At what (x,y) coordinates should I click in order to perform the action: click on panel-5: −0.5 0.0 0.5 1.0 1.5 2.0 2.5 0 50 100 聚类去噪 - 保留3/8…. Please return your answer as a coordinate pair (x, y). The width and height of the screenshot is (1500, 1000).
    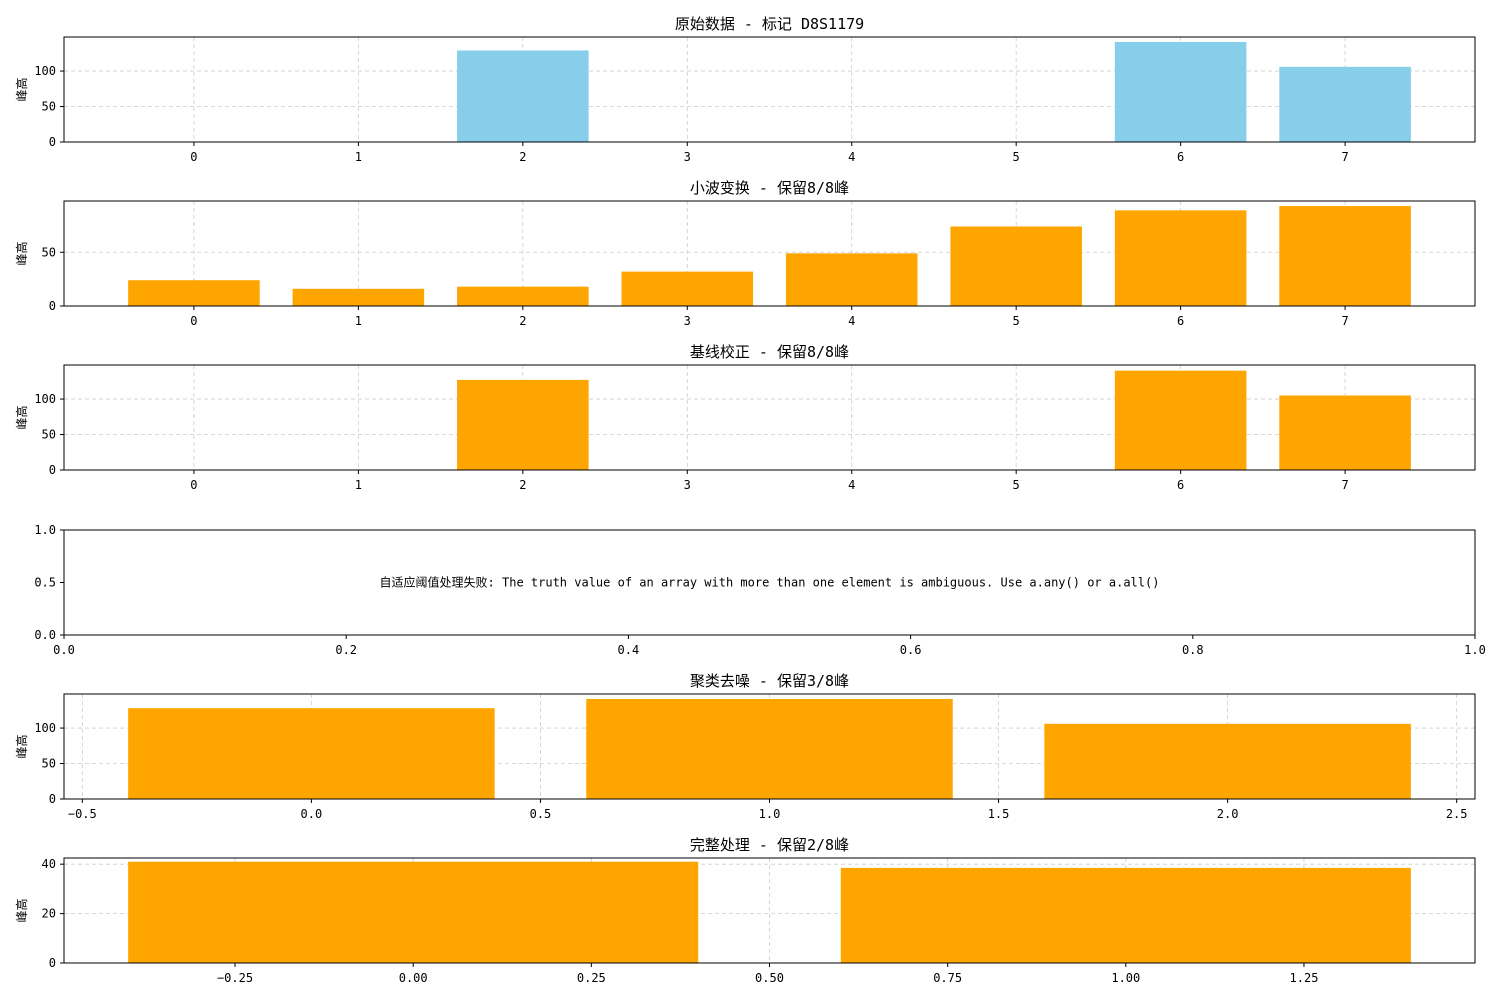
    Looking at the image, I should click on (745, 746).